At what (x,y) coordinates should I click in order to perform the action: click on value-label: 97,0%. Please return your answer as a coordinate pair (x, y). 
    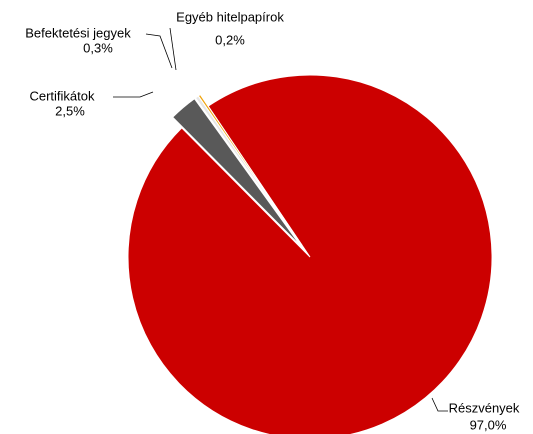
    Looking at the image, I should click on (488, 424).